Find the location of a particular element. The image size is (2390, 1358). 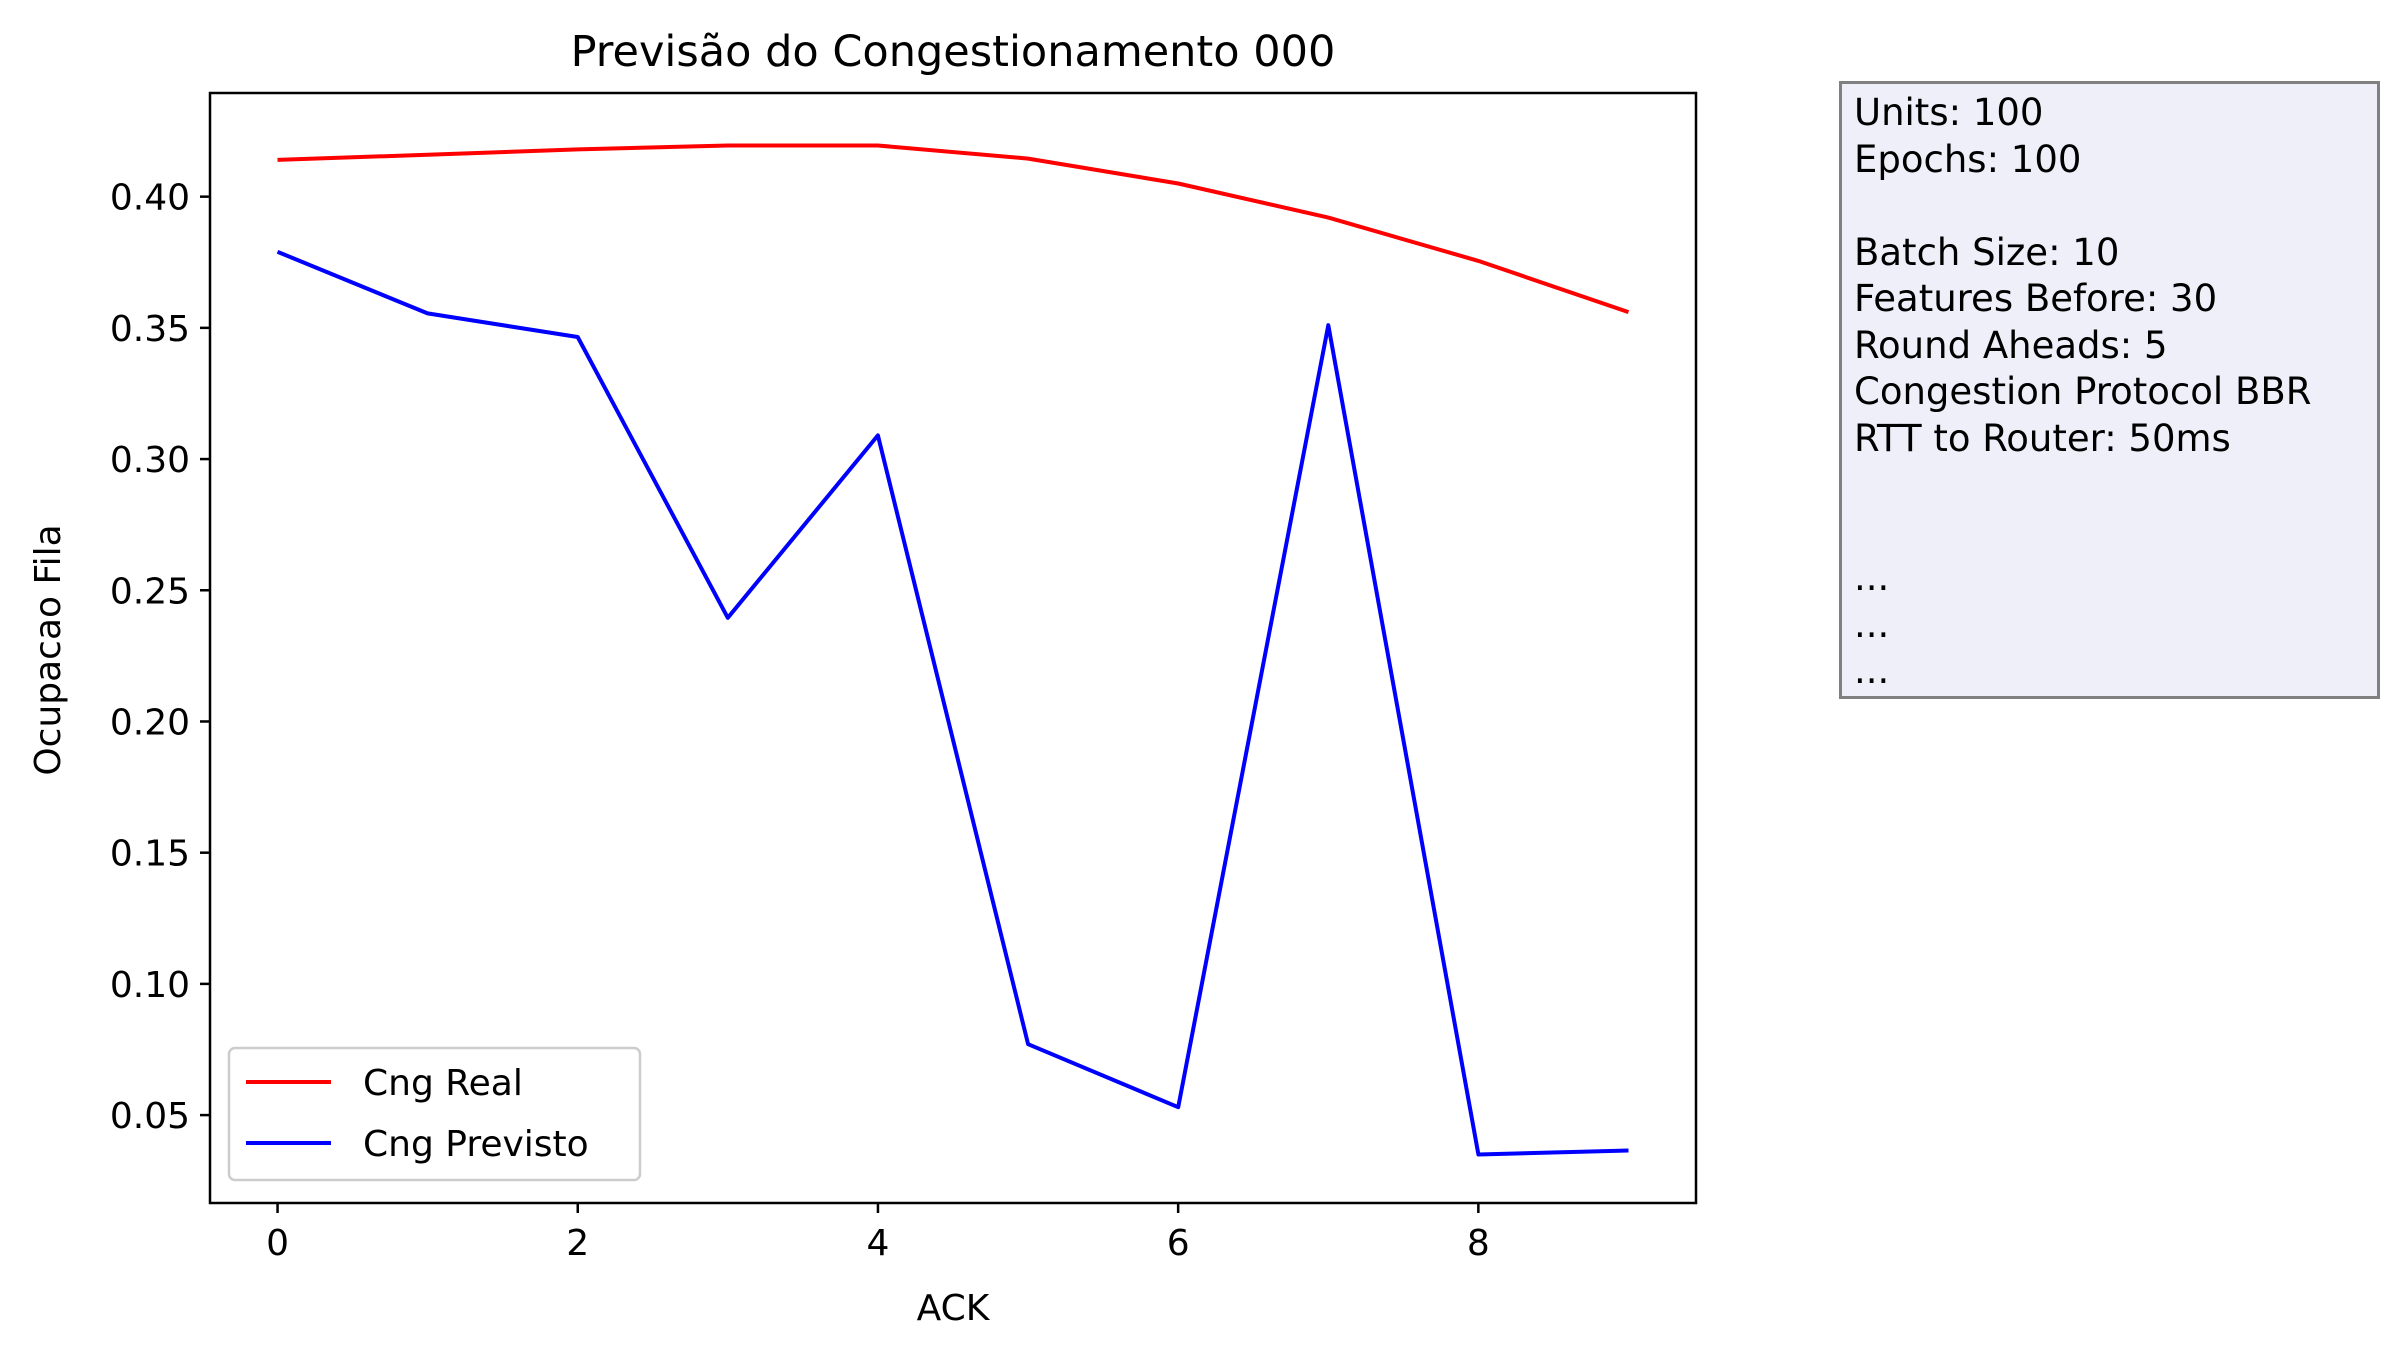

x-tick-label: 8 is located at coordinates (1478, 1243).